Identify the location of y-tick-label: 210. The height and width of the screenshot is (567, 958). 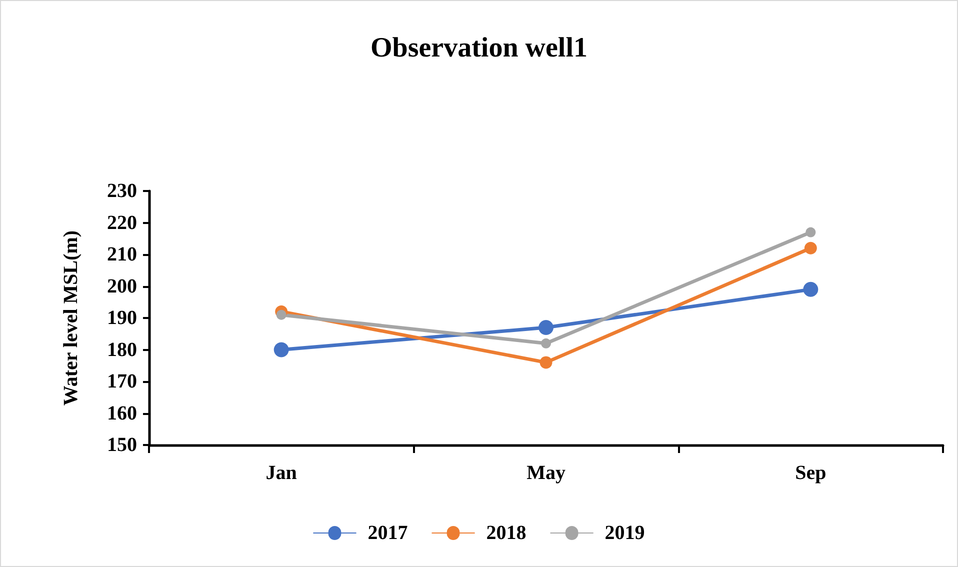
(122, 255).